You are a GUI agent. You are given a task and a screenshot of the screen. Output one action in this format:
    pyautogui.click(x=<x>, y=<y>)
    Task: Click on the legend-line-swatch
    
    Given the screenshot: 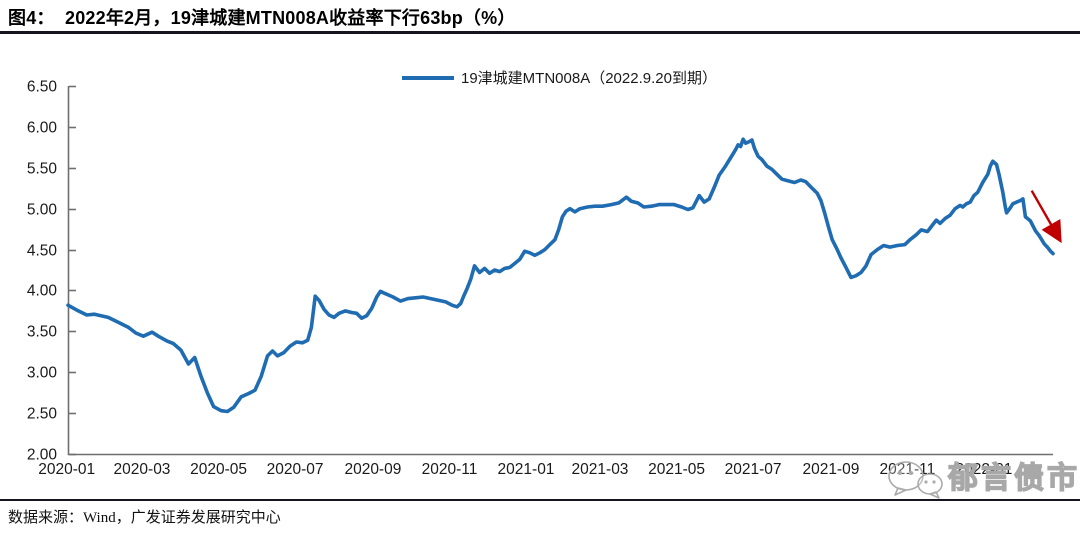 What is the action you would take?
    pyautogui.click(x=428, y=77)
    